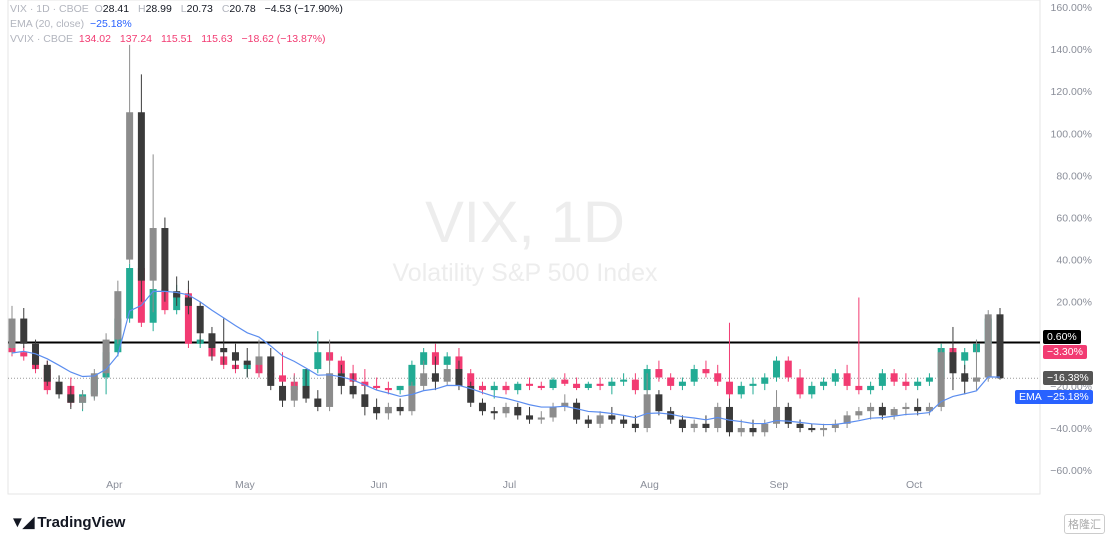 Image resolution: width=1111 pixels, height=546 pixels. I want to click on ema-name-tag: EMA, so click(1030, 397).